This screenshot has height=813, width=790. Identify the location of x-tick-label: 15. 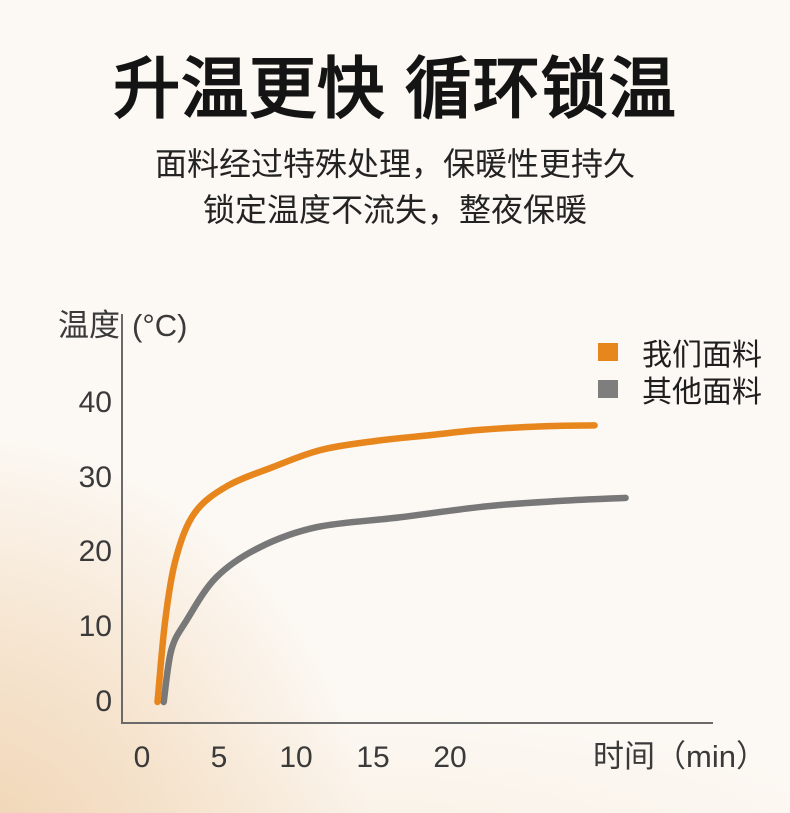
(373, 757).